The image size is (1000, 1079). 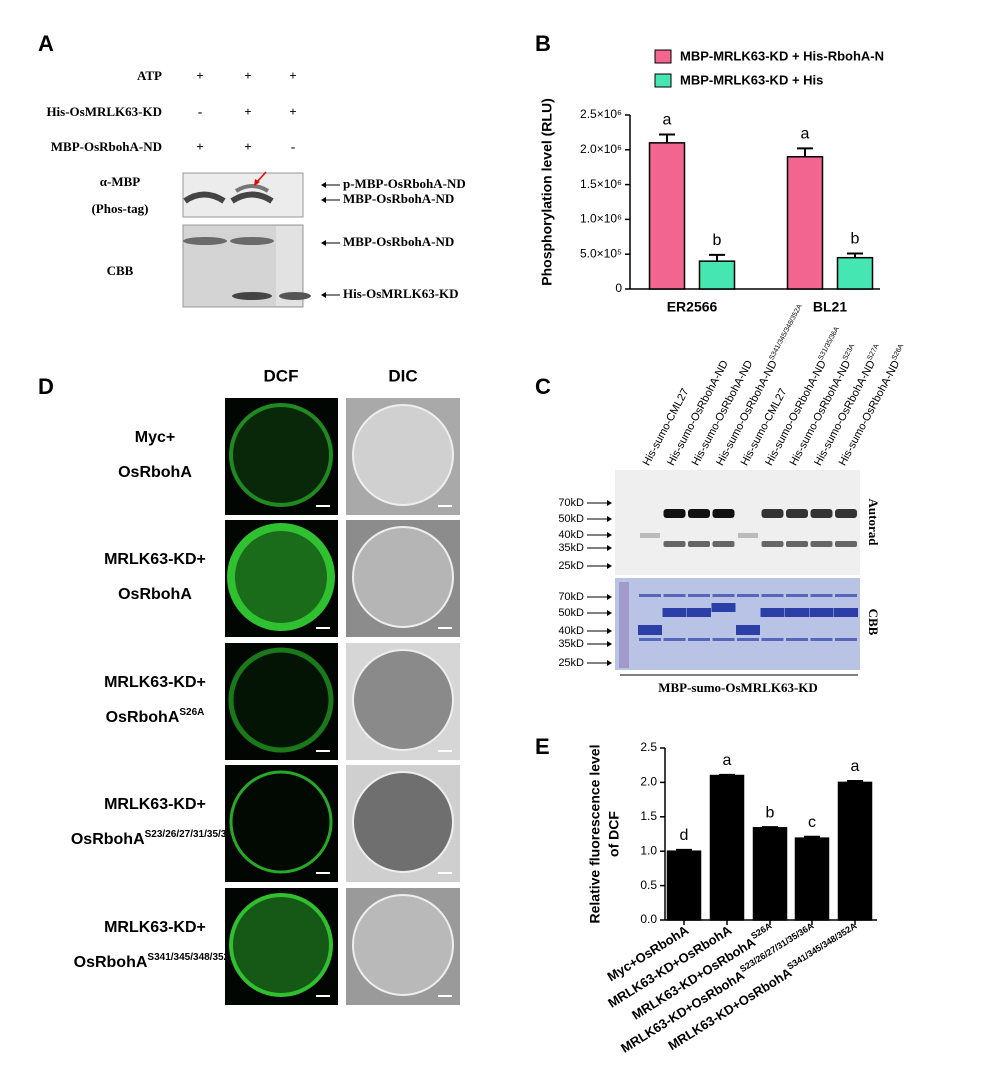 What do you see at coordinates (601, 184) in the screenshot?
I see `y-tick-label: 1.5×10⁶` at bounding box center [601, 184].